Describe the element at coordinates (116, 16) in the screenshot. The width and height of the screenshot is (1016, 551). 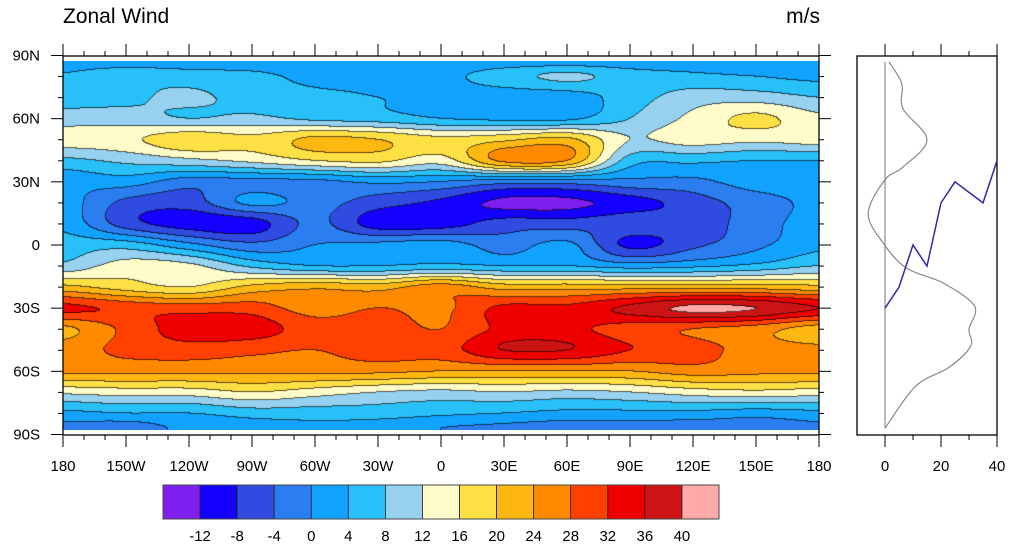
I see `chart-title: Zonal Wind` at that location.